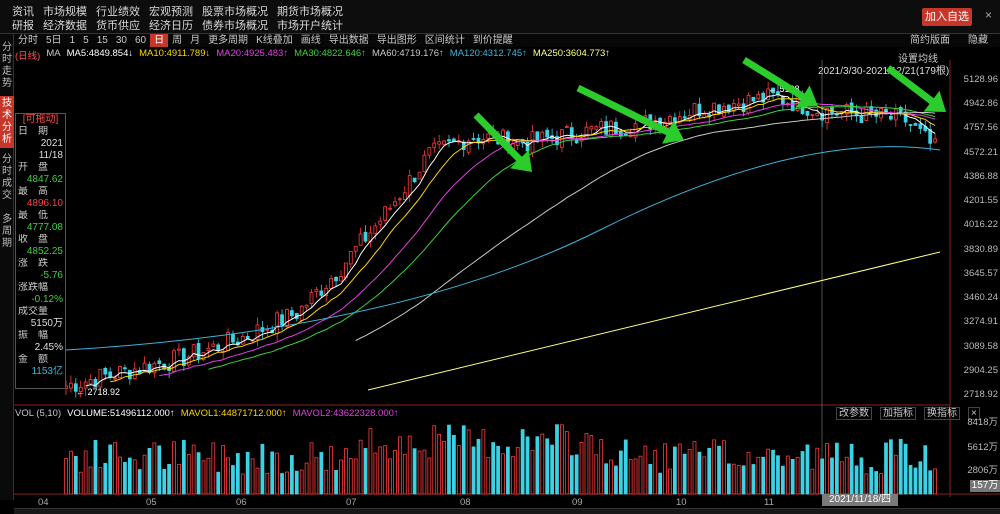  Describe the element at coordinates (784, 89) in the screenshot. I see `high-annotation: ← 5128` at that location.